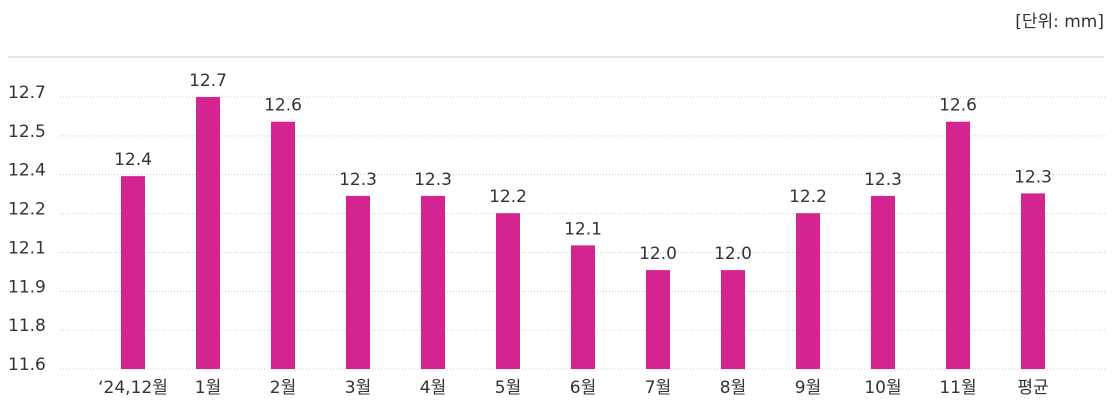 The width and height of the screenshot is (1117, 409). Describe the element at coordinates (133, 160) in the screenshot. I see `data-label: 12.4` at that location.